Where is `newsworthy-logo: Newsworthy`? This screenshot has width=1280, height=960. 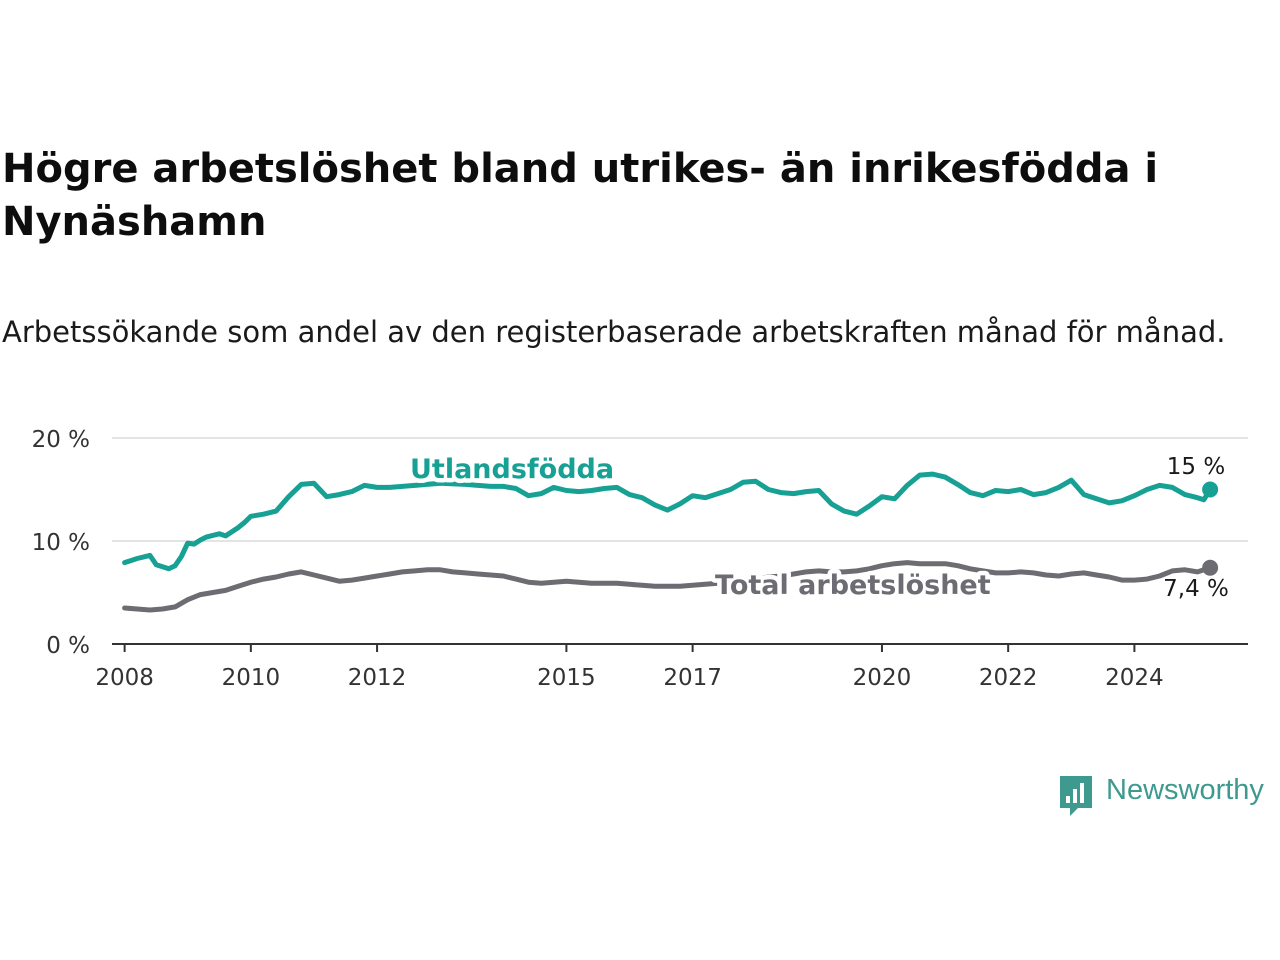
newsworthy-logo: Newsworthy is located at coordinates (1169, 796).